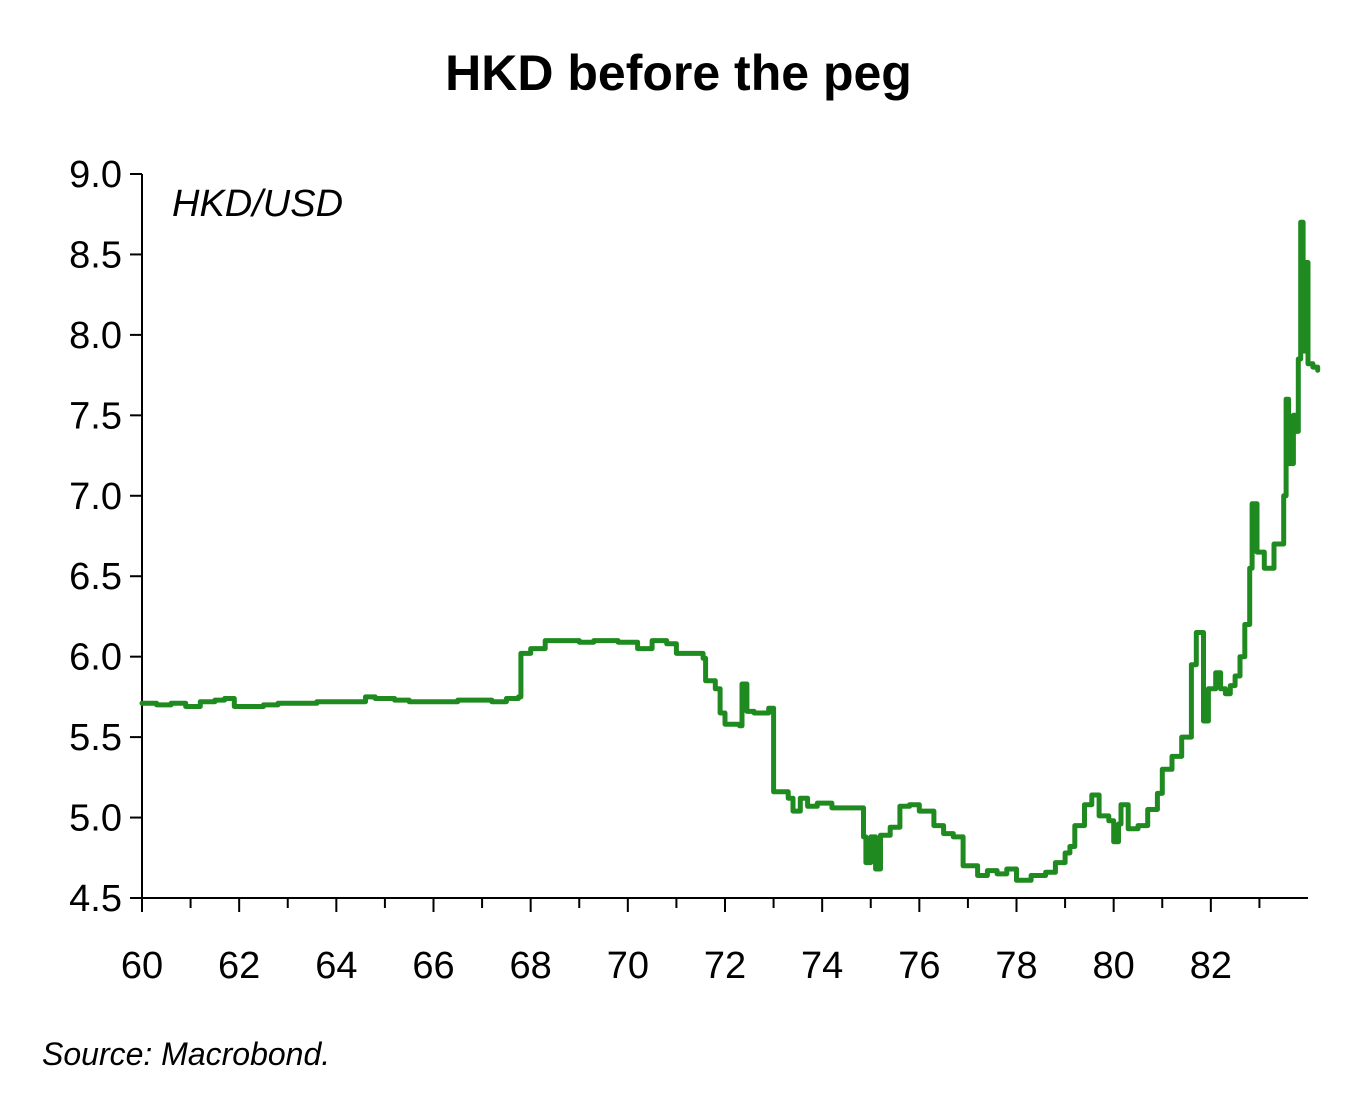 This screenshot has height=1100, width=1357. Describe the element at coordinates (531, 966) in the screenshot. I see `x-tick-label: 68` at that location.